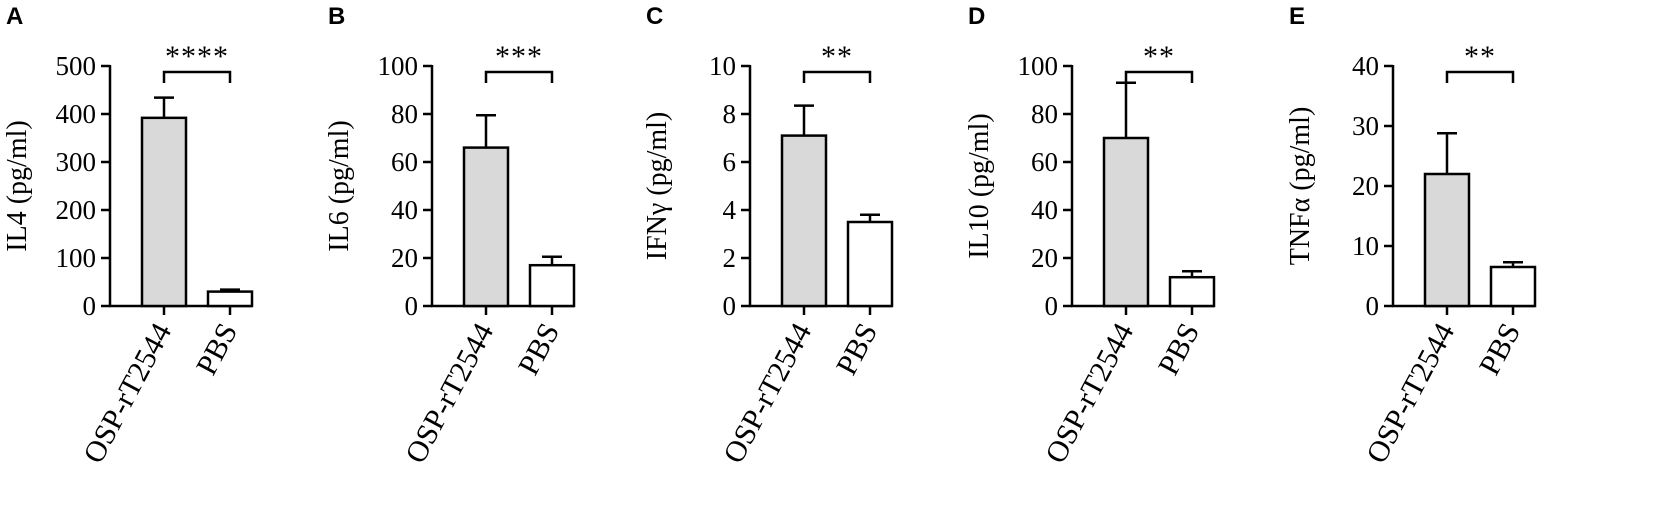 The width and height of the screenshot is (1658, 506). I want to click on panel-letter: E, so click(1297, 16).